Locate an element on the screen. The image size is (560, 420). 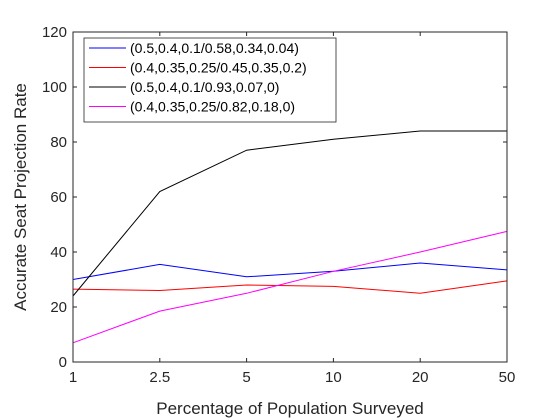
x-tick-label: 1 is located at coordinates (73, 377).